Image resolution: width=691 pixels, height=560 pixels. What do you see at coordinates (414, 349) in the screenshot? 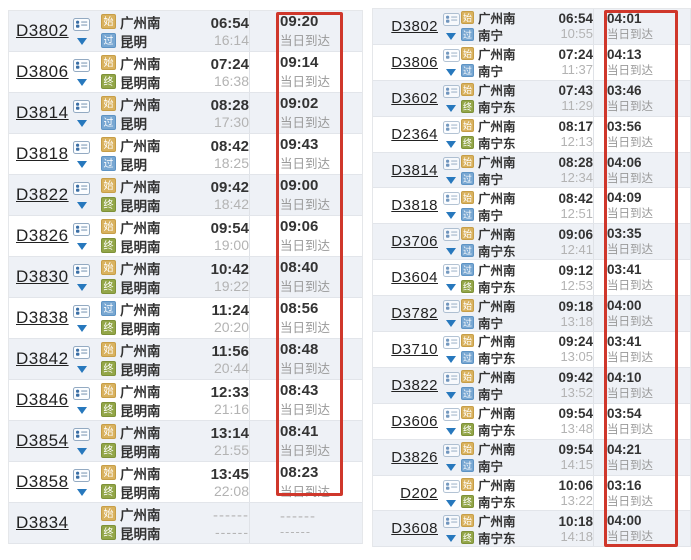
I see `train-number-link: D3710` at bounding box center [414, 349].